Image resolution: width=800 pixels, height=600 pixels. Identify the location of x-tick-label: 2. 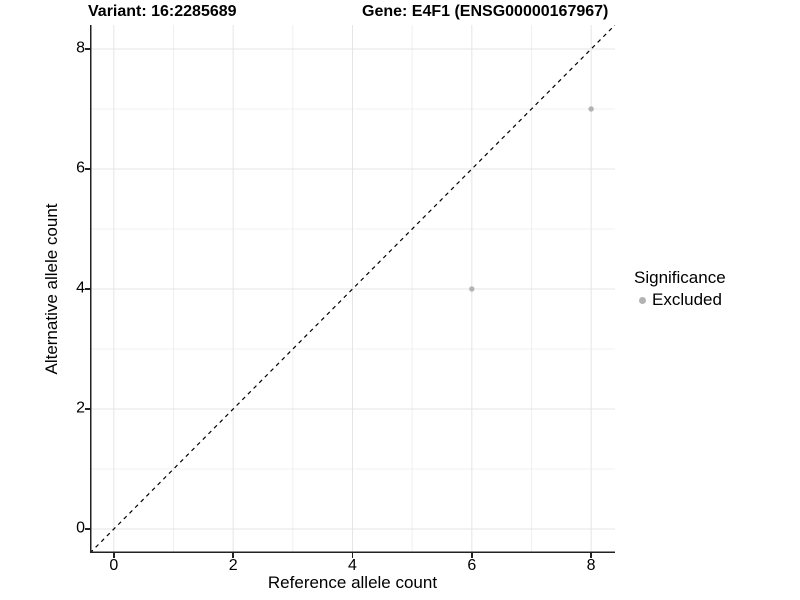
(233, 565).